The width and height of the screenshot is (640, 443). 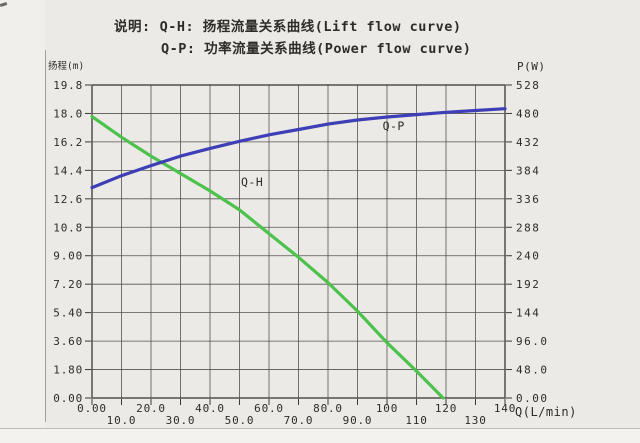 I want to click on y-left-tick-label: 7.20, so click(x=68, y=284).